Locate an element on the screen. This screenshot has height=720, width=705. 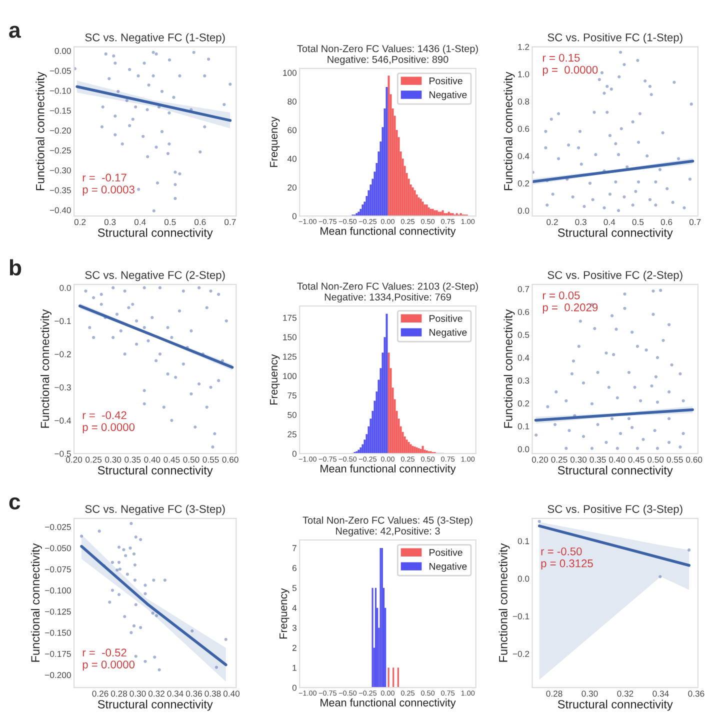
y-tick-label: −0.10 is located at coordinates (60, 91).